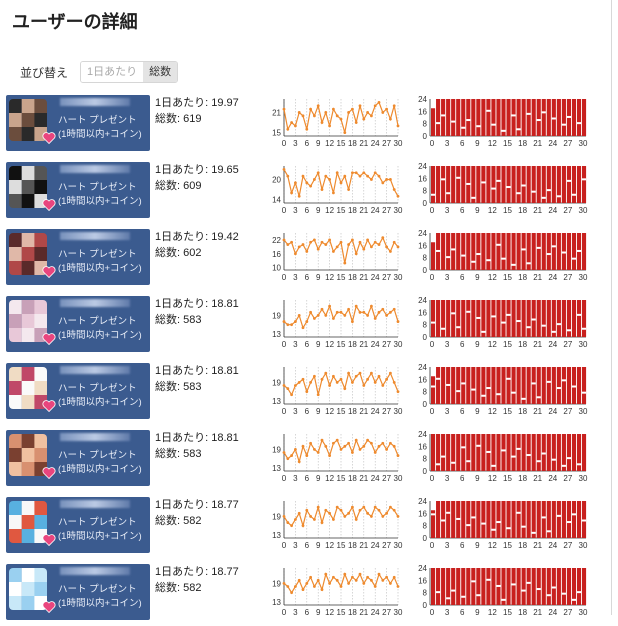 The width and height of the screenshot is (618, 626). Describe the element at coordinates (363, 478) in the screenshot. I see `x-tick-label: 21` at that location.